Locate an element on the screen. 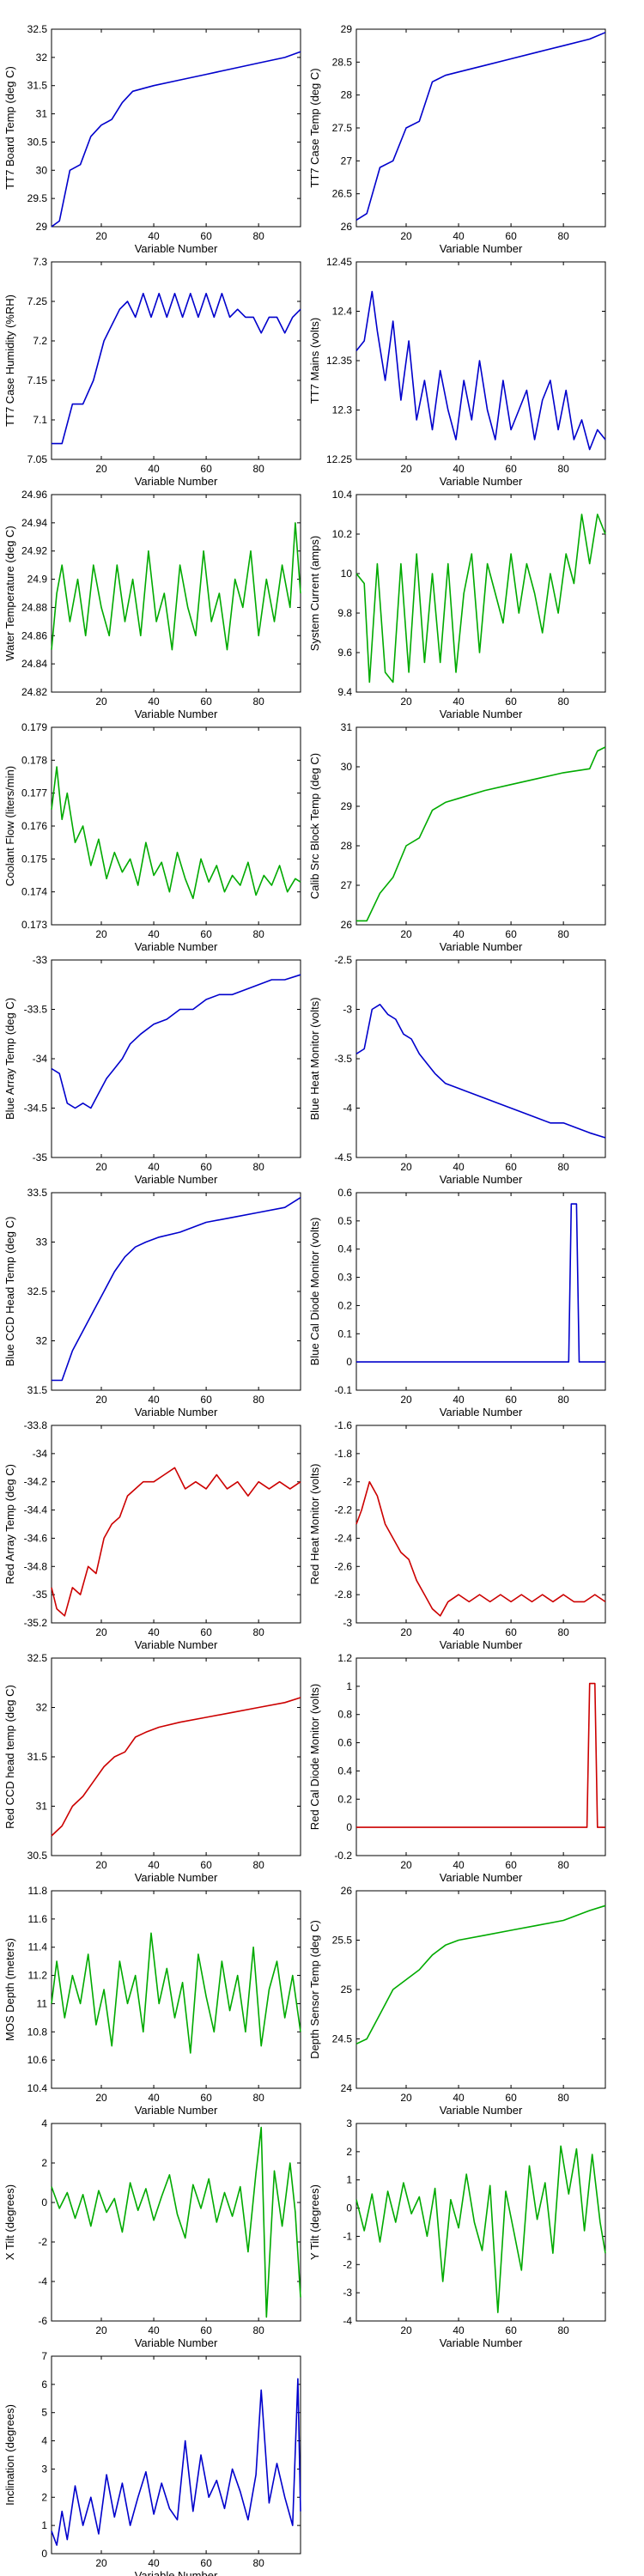 The width and height of the screenshot is (644, 2576). y-axis-label: Red Heat Monitor (volts) is located at coordinates (314, 1524).